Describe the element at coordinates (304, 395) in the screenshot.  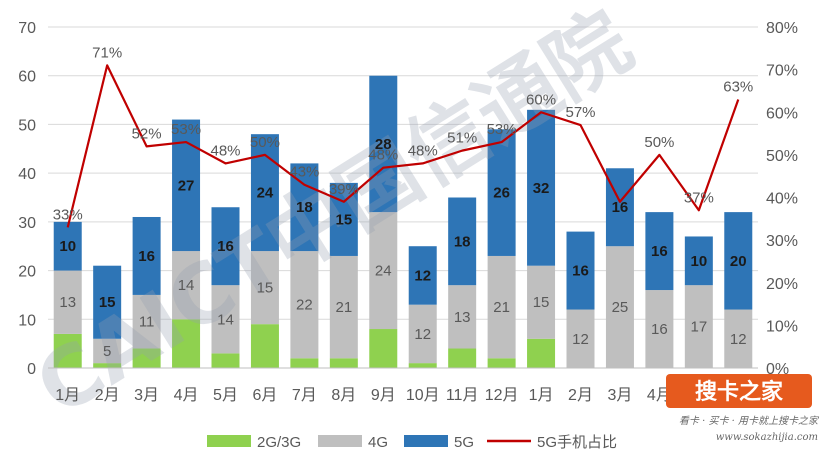
I see `x-tick-label: 7月` at that location.